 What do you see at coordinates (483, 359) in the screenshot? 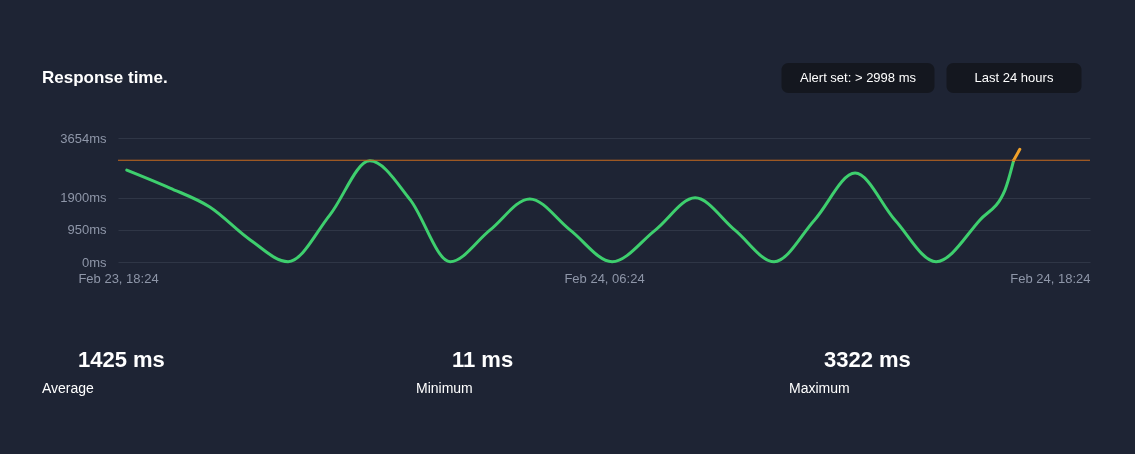
I see `text: 11 ms` at bounding box center [483, 359].